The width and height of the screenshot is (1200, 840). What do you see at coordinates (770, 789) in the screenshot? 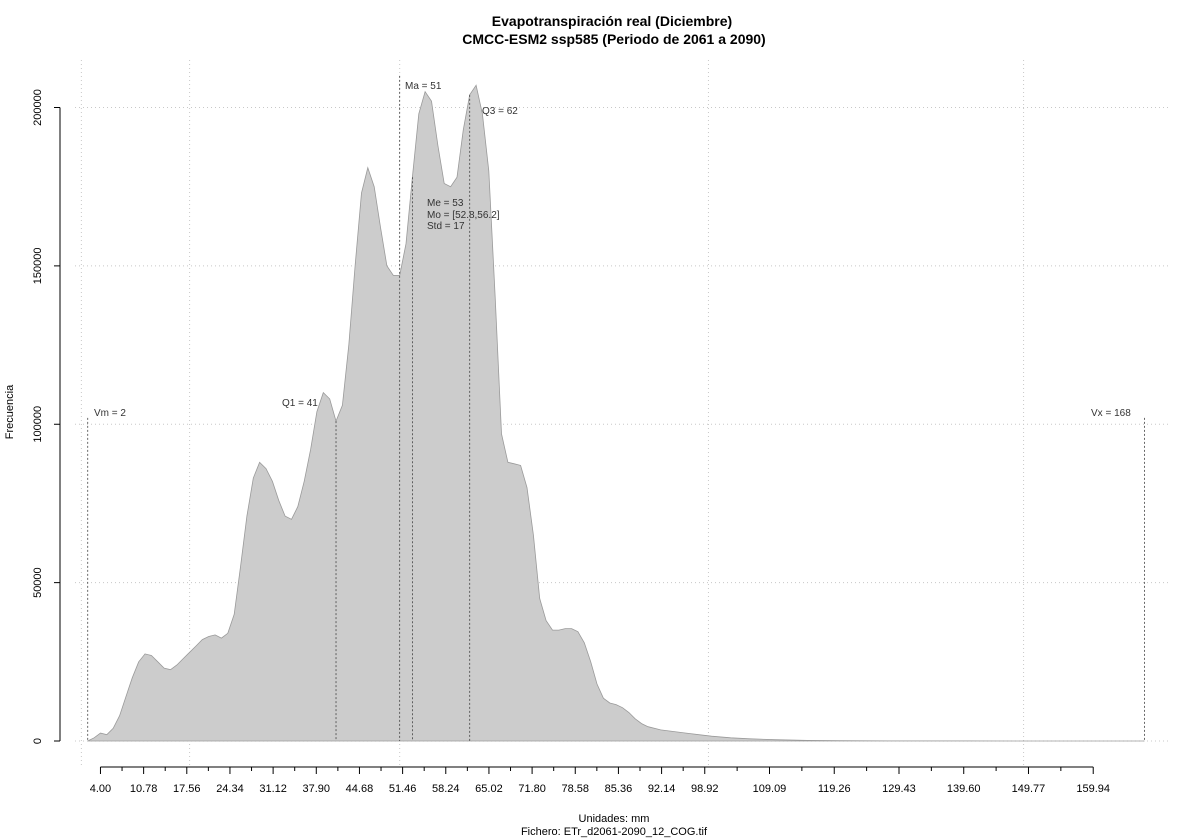
I see `x-tick-label: 109.09` at bounding box center [770, 789].